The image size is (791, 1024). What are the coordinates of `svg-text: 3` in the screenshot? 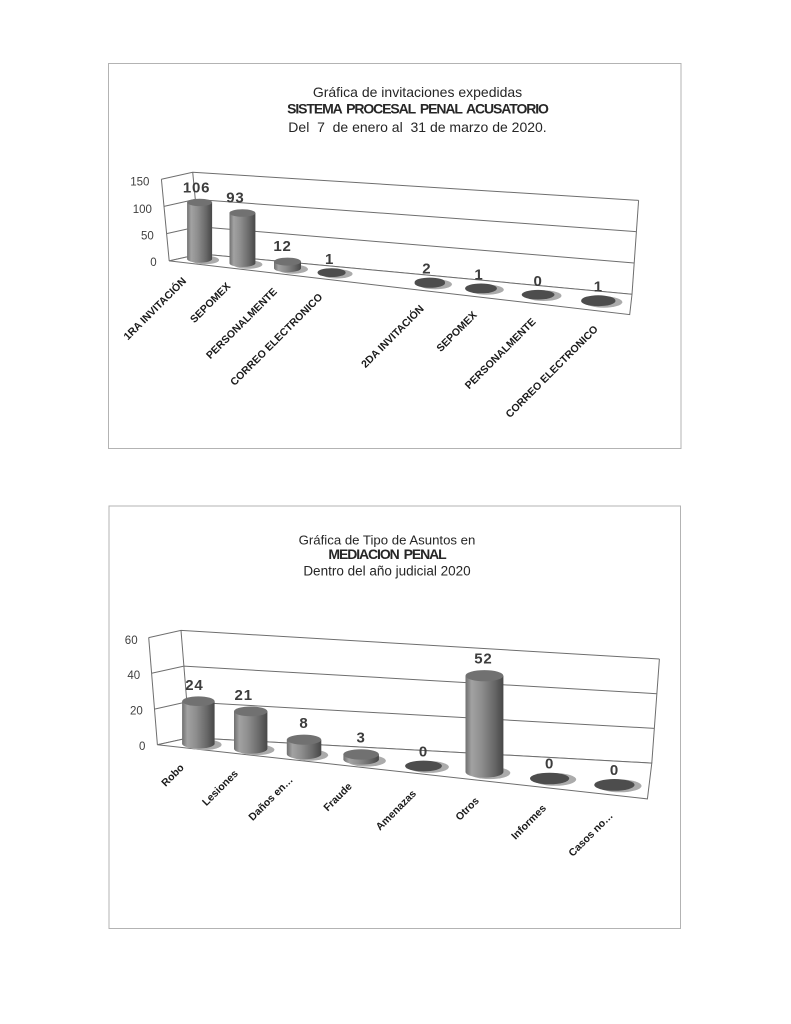 It's located at (361, 738).